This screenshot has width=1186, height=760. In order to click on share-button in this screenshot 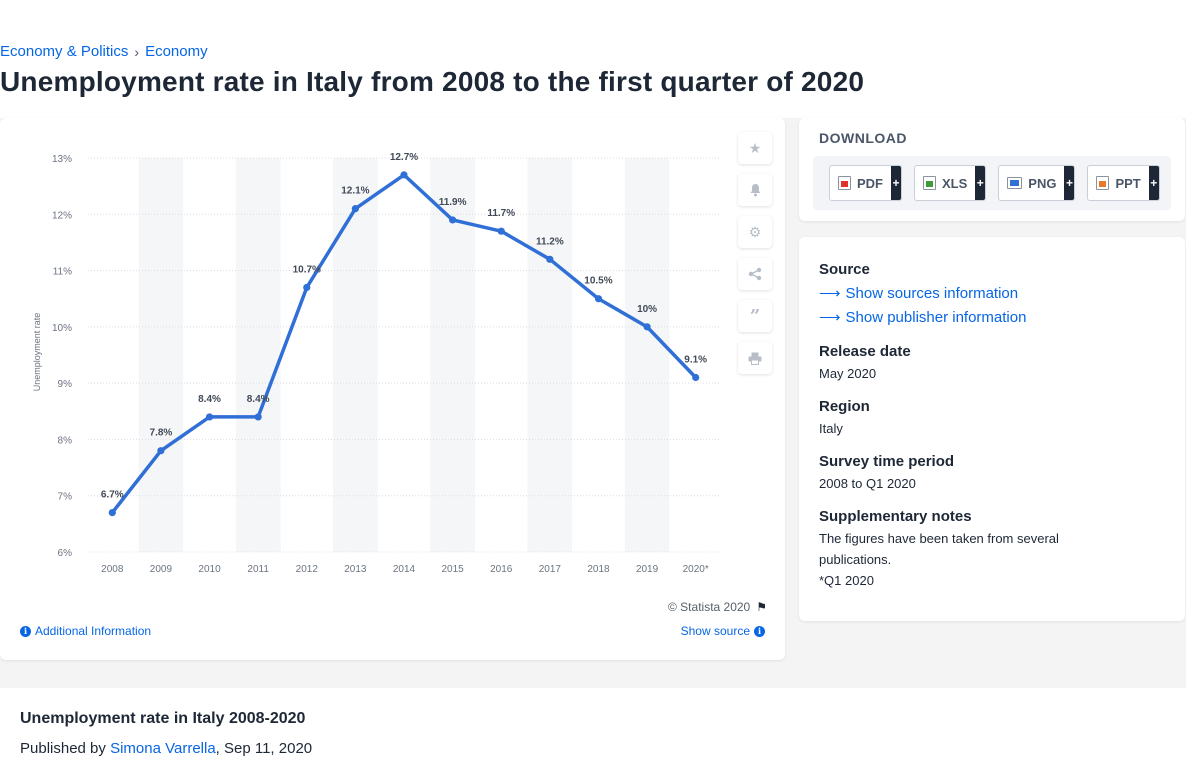, I will do `click(755, 274)`.